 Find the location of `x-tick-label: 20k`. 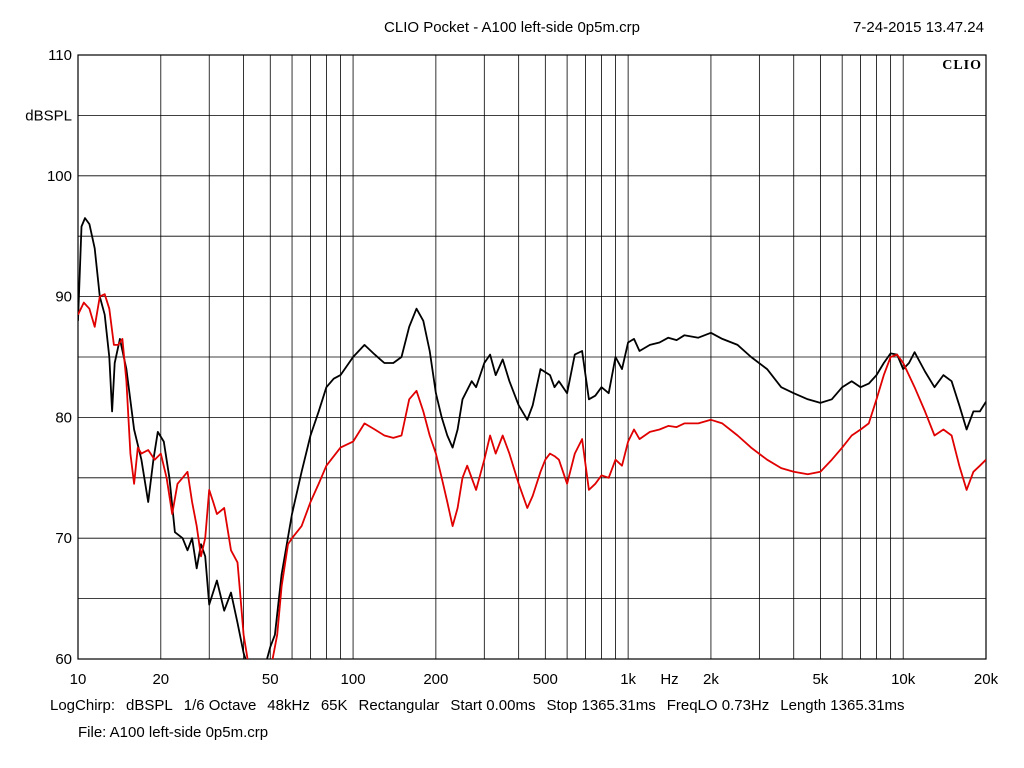

x-tick-label: 20k is located at coordinates (986, 679).